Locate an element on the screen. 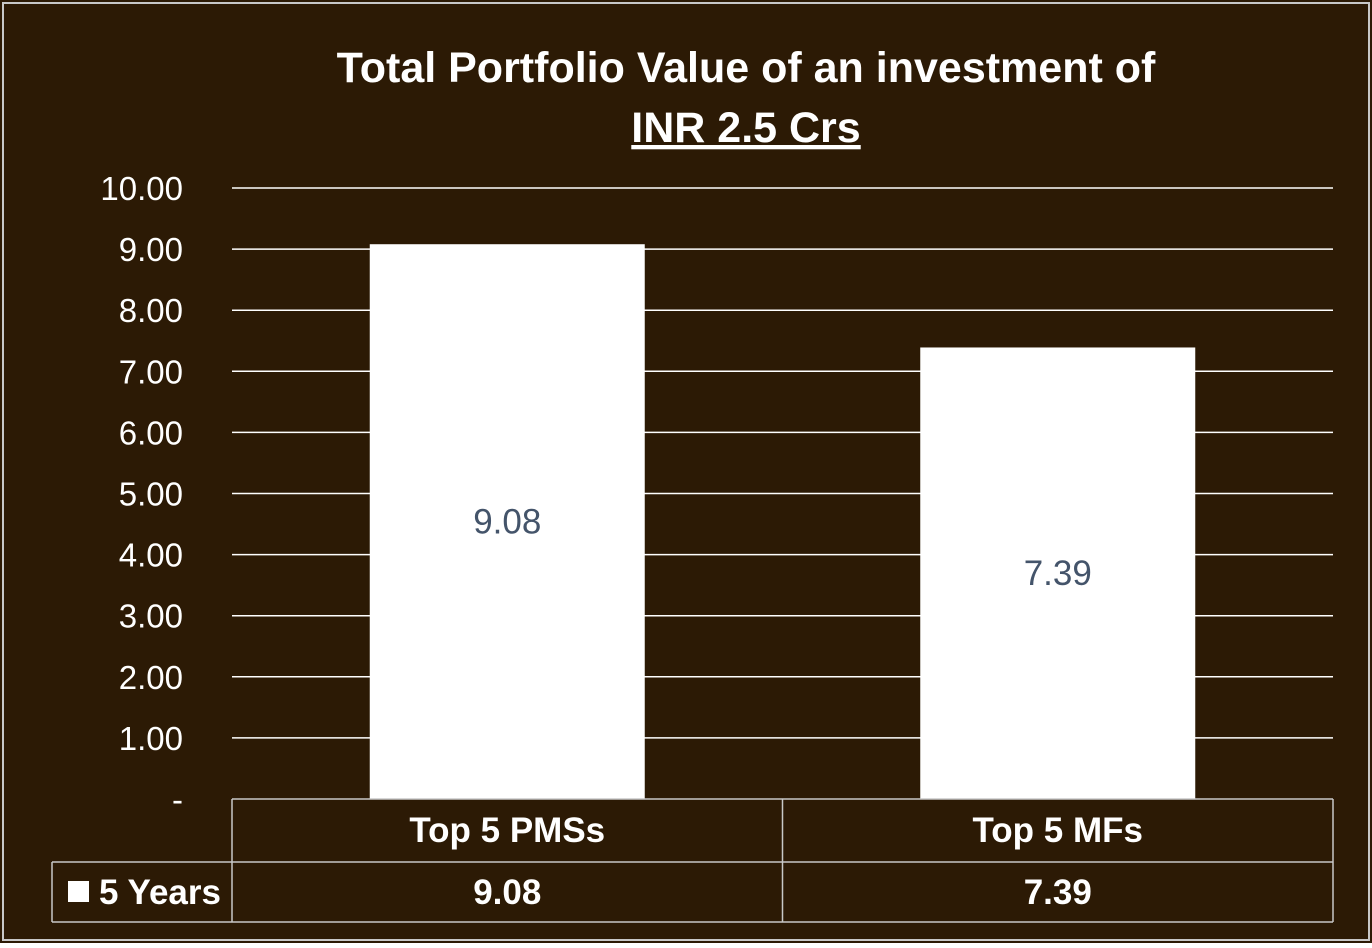 The height and width of the screenshot is (948, 1372). y-tick-label: - is located at coordinates (177, 799).